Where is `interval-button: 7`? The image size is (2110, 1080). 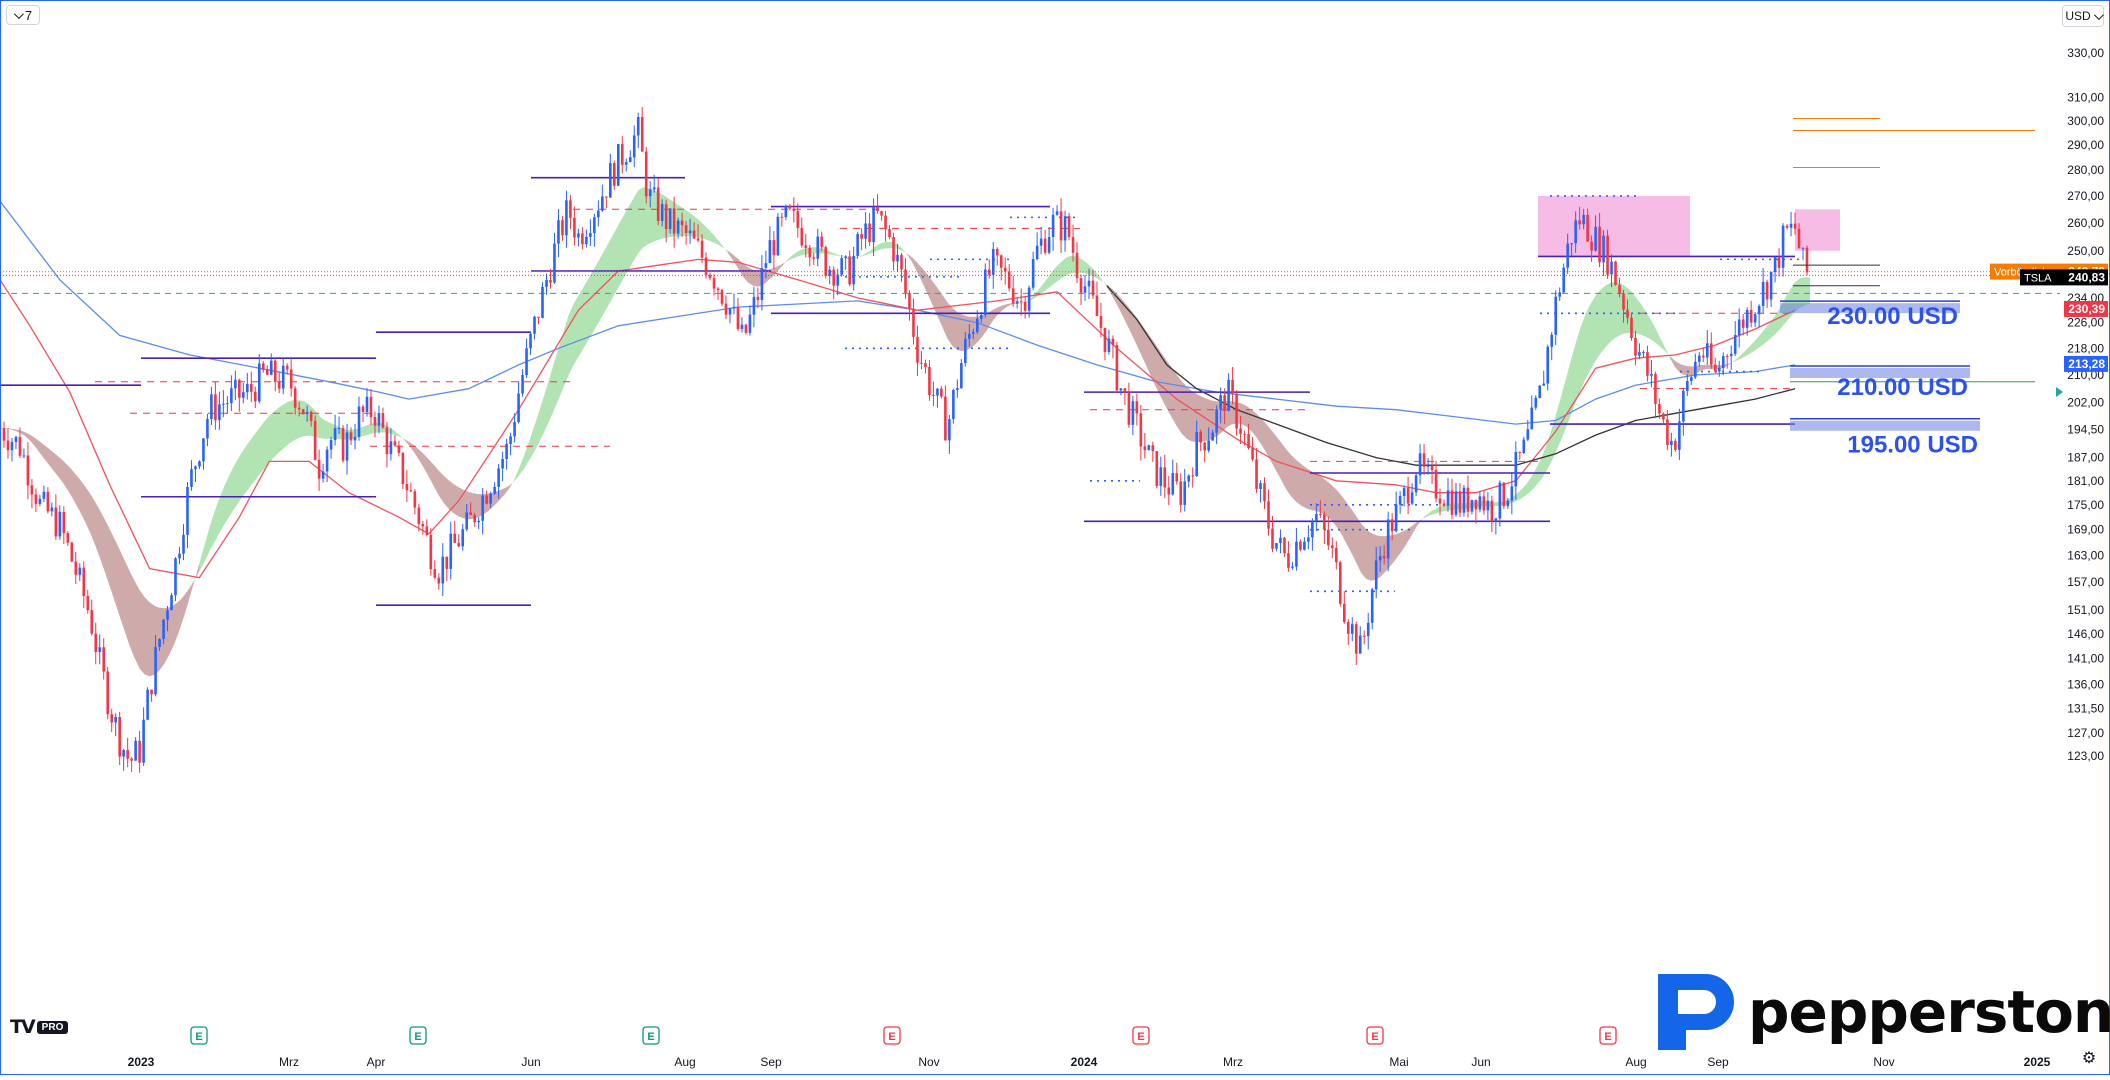 interval-button: 7 is located at coordinates (23, 15).